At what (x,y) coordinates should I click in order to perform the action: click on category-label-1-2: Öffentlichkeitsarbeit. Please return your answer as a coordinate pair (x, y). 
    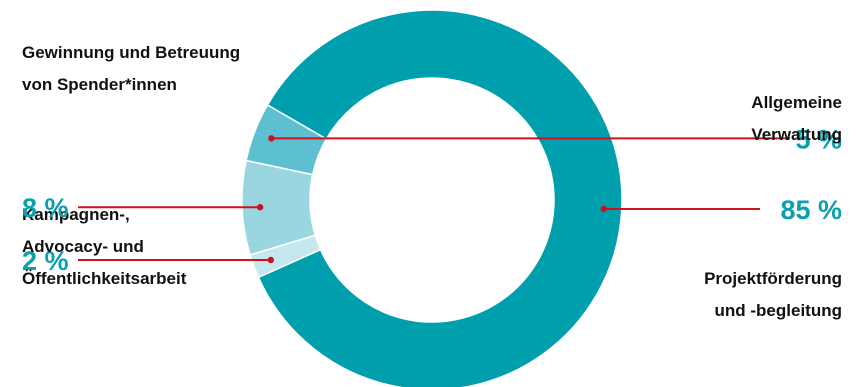
    Looking at the image, I should click on (104, 278).